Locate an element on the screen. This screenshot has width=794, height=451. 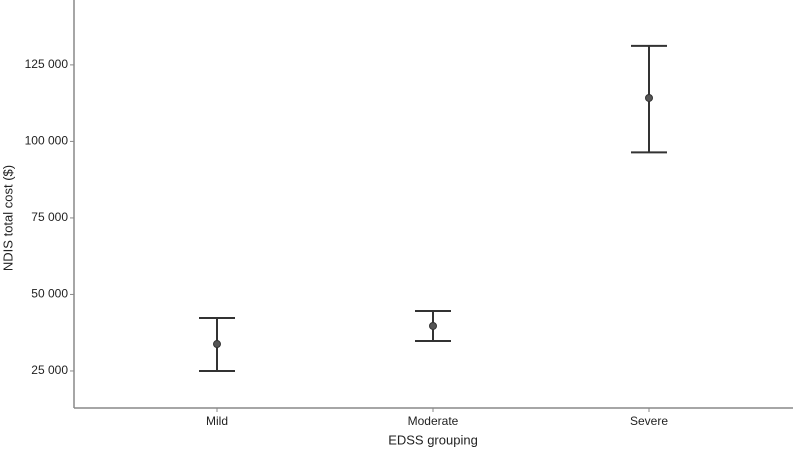
y-tick-label: 25 000 is located at coordinates (49, 370).